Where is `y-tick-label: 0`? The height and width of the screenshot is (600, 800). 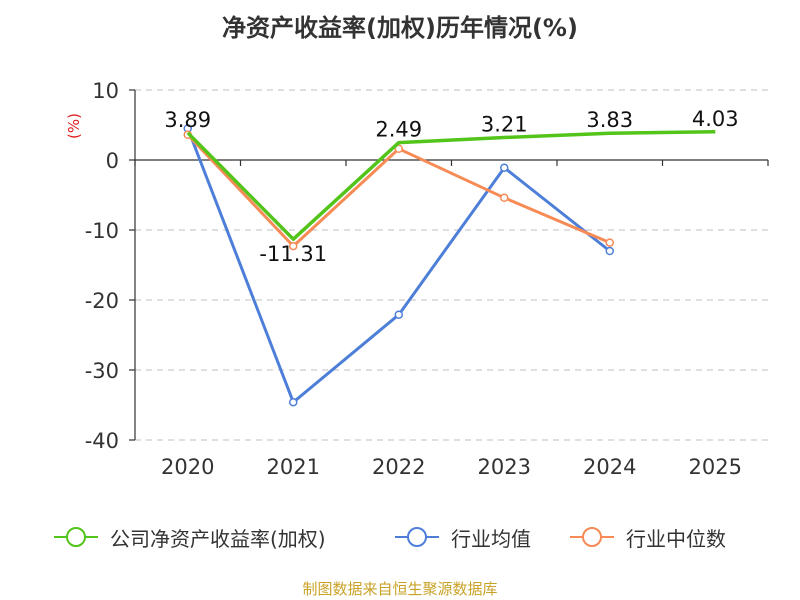 y-tick-label: 0 is located at coordinates (112, 161).